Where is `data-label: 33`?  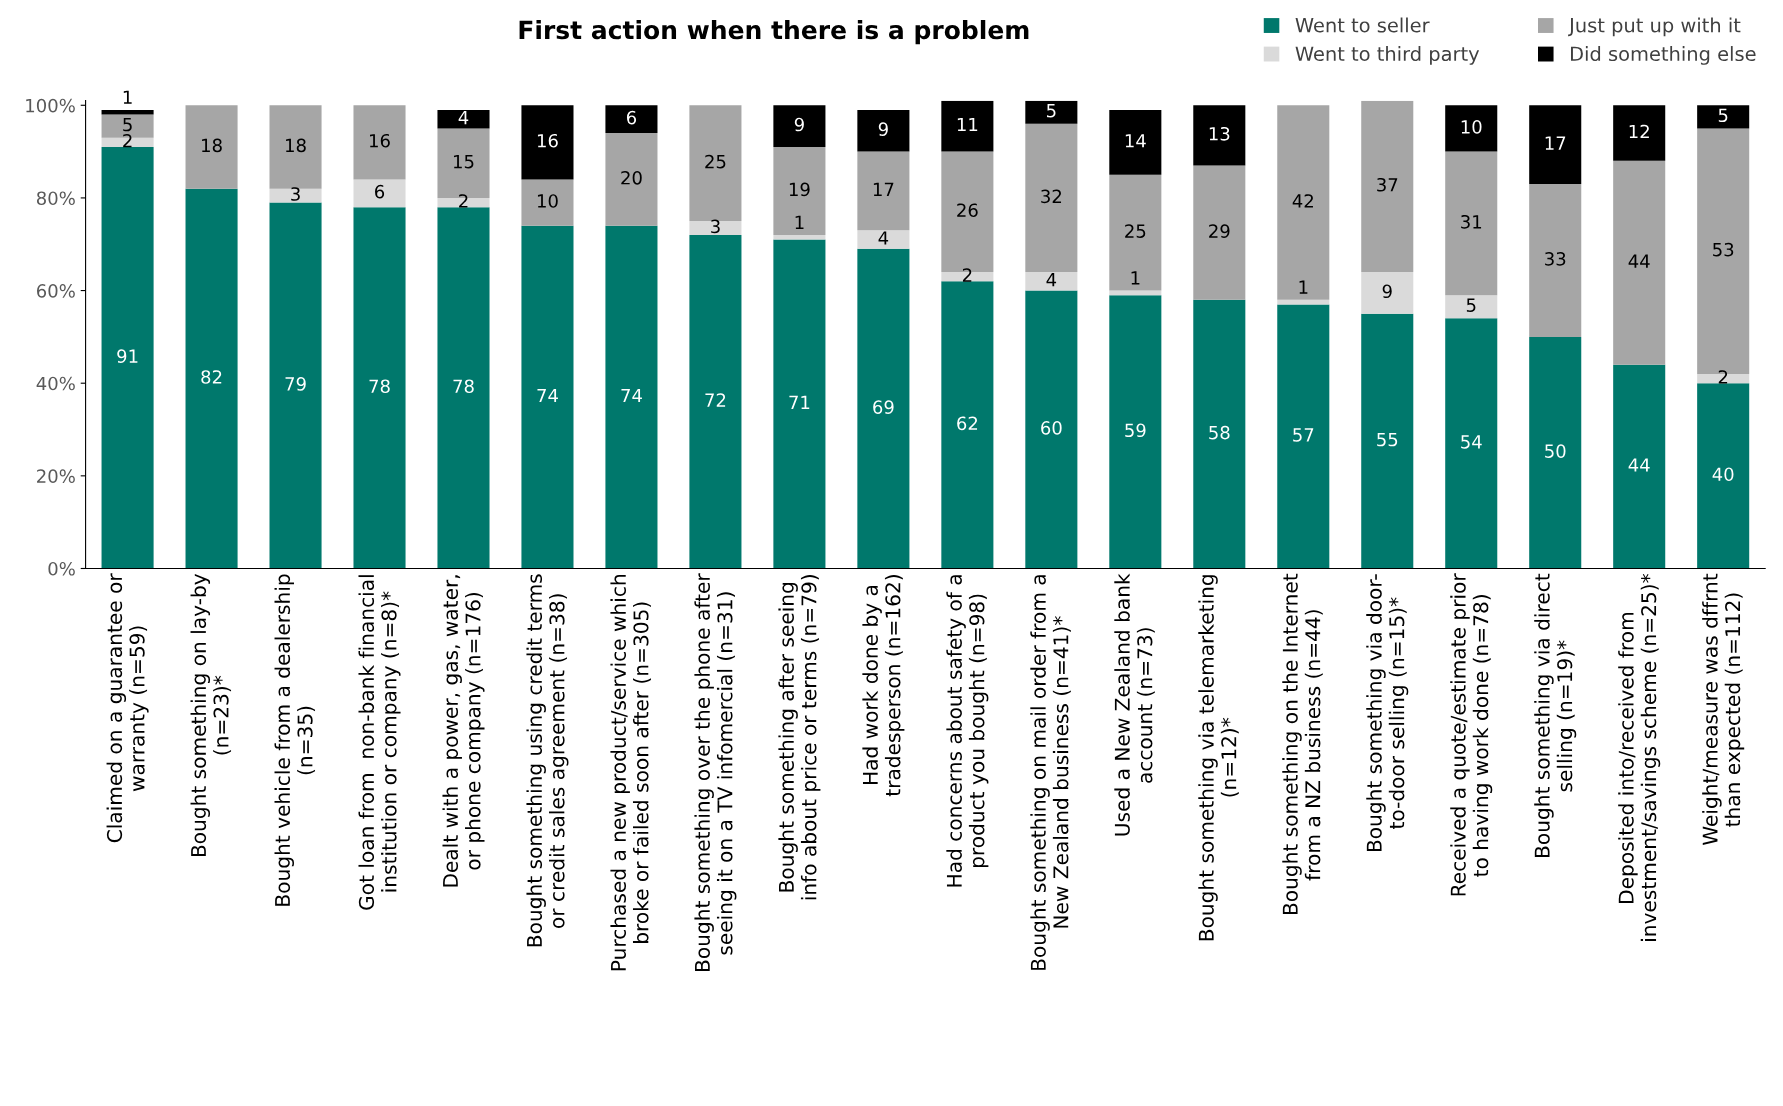
data-label: 33 is located at coordinates (1555, 259).